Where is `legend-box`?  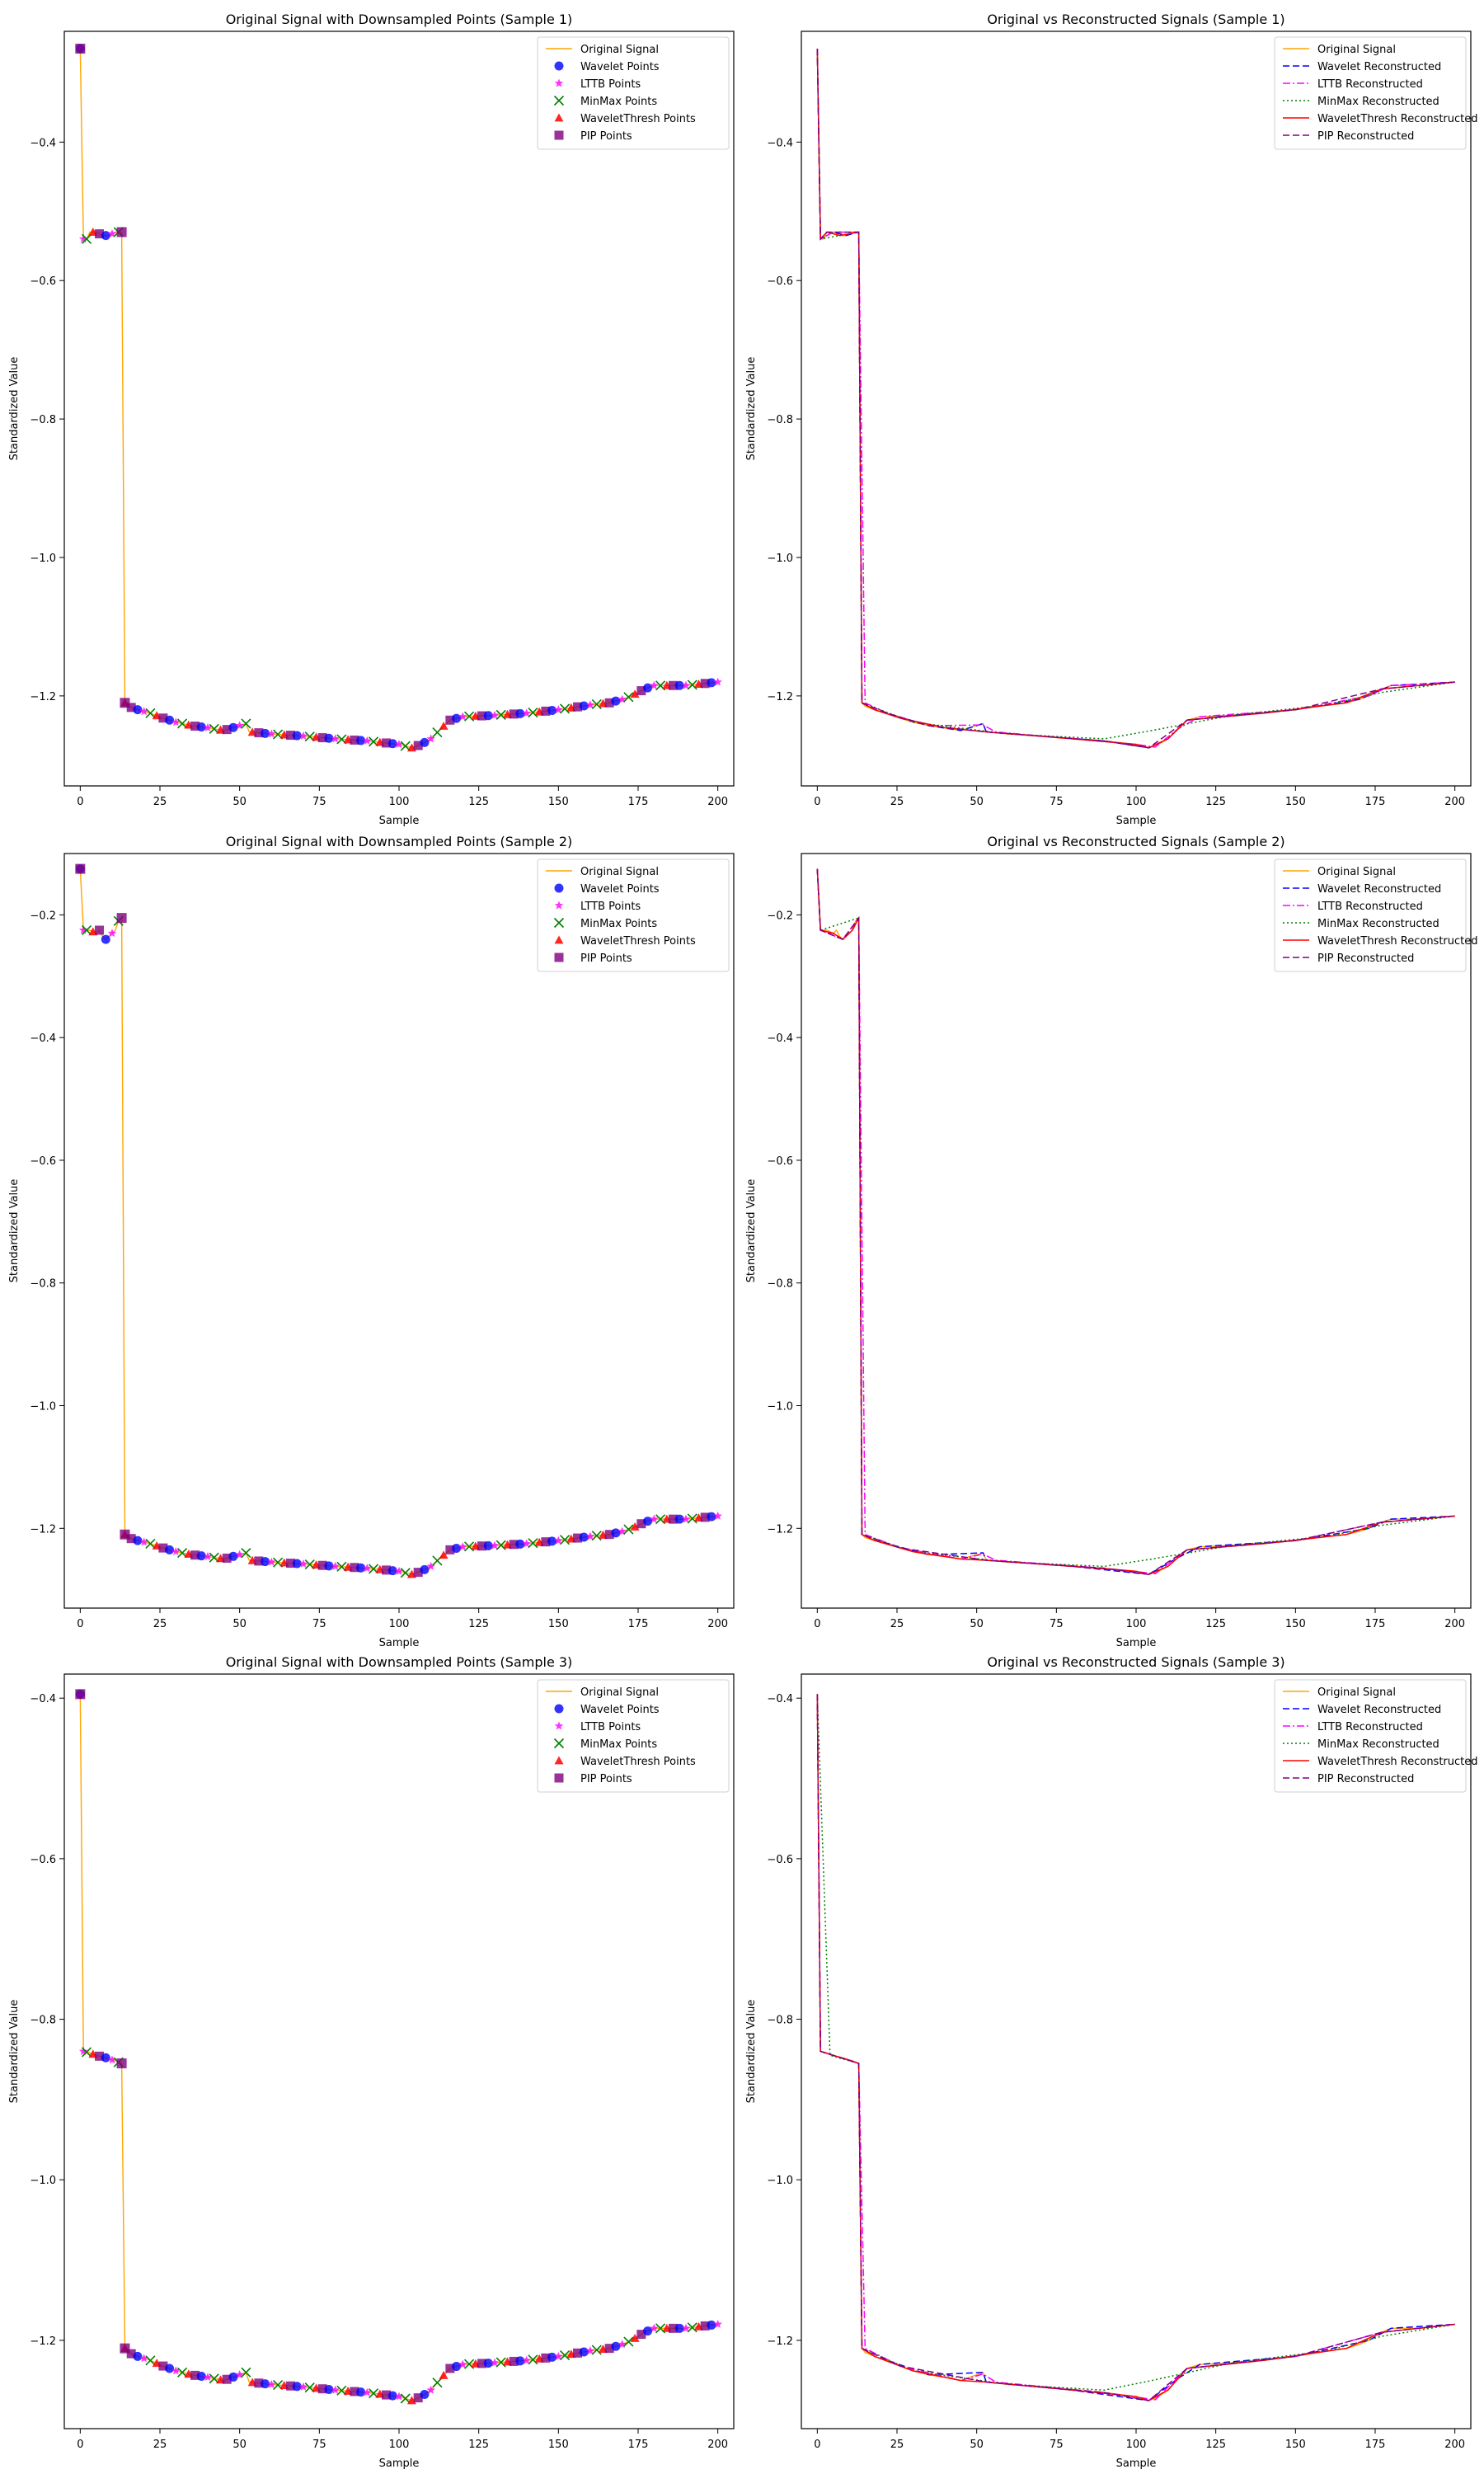 legend-box is located at coordinates (633, 93).